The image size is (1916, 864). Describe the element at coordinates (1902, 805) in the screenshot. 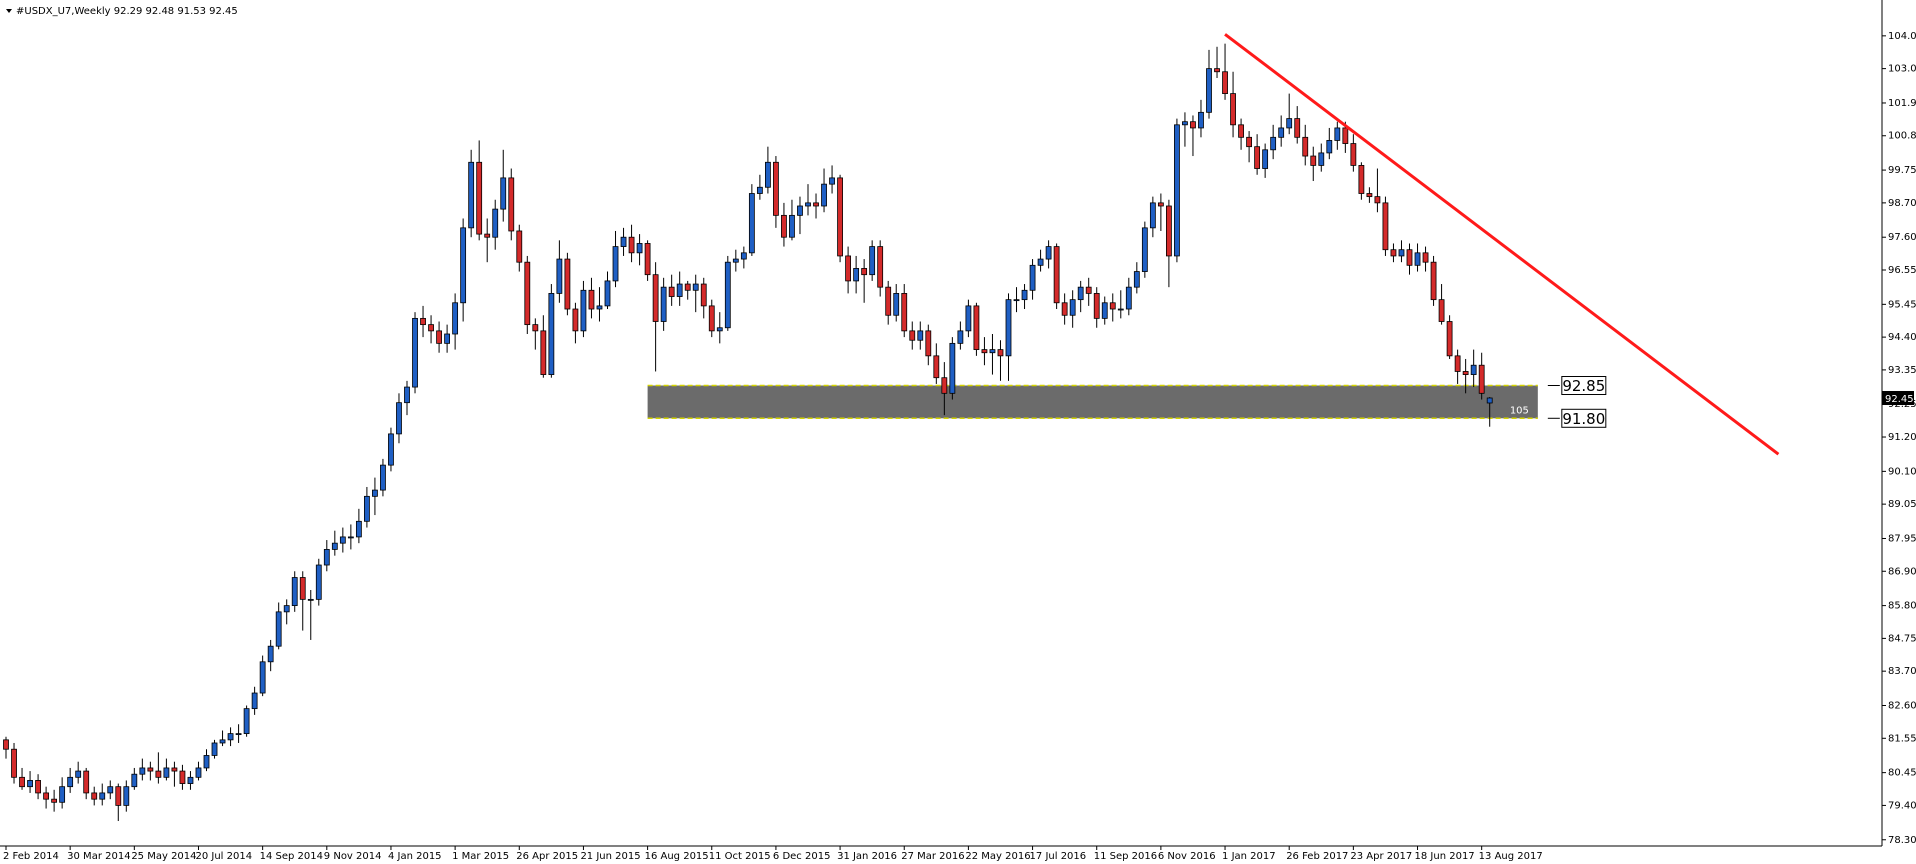

I see `y-tick-label: 79.40` at that location.